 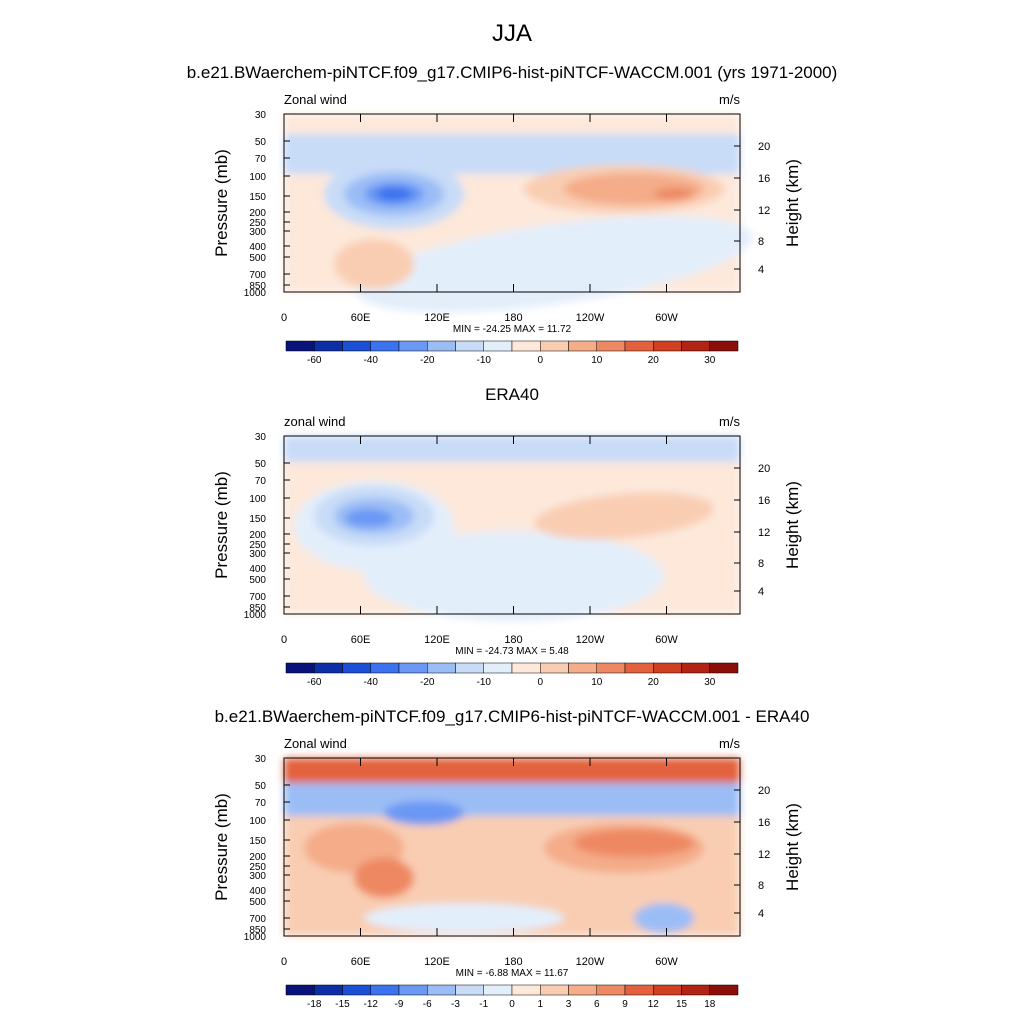 What do you see at coordinates (710, 682) in the screenshot?
I see `colorbar-label: 30` at bounding box center [710, 682].